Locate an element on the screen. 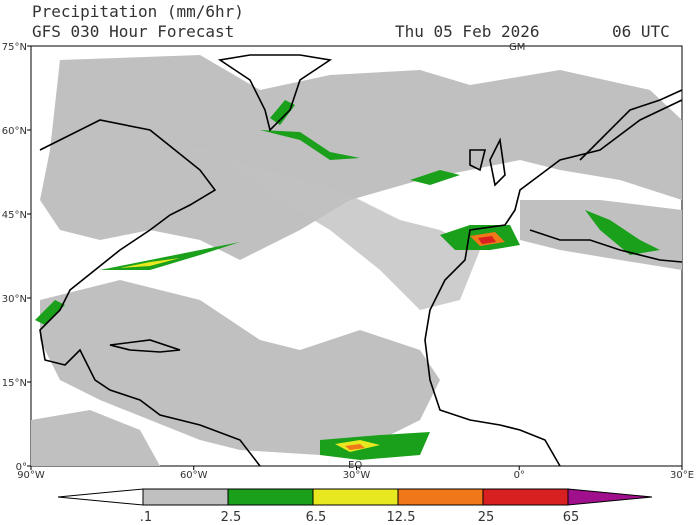 The image size is (700, 525). longitude-labels: 90°W 60°W 30°W 0° 30°E is located at coordinates (355, 473).